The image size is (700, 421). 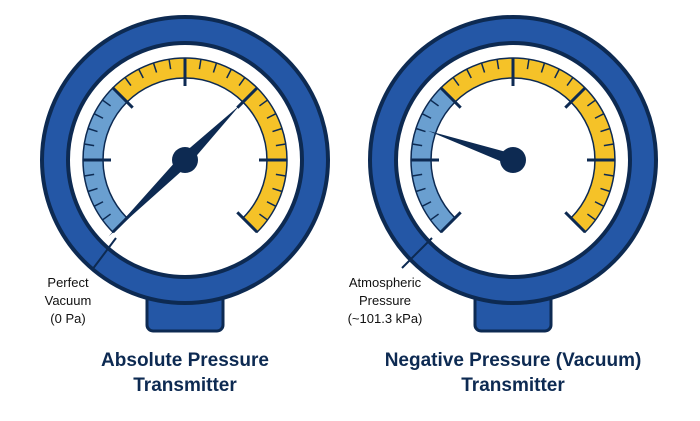 I want to click on annotation: (0 Pa), so click(x=67, y=318).